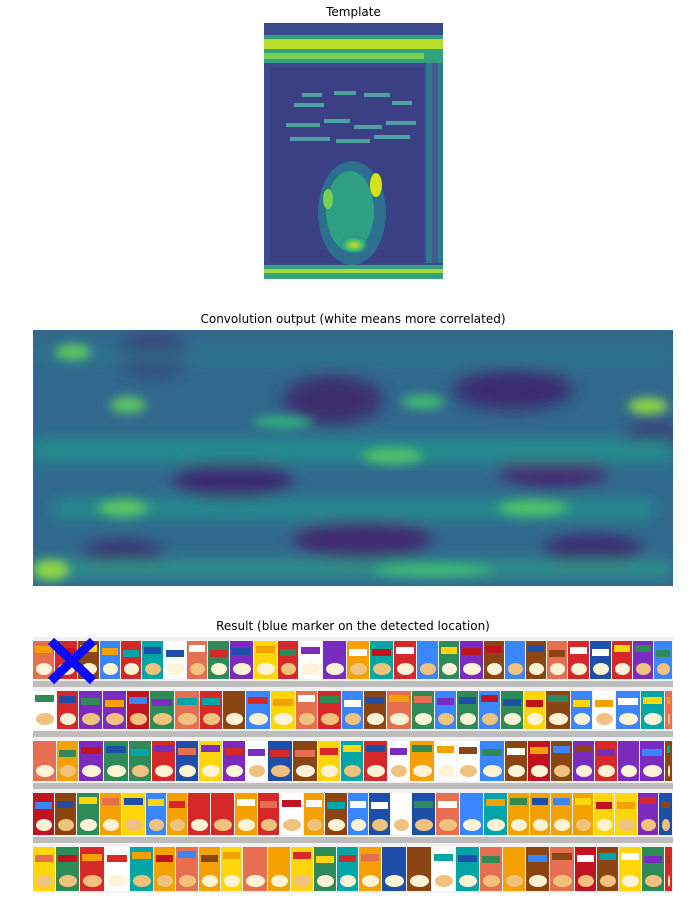  I want to click on x-marker-icon, so click(72, 661).